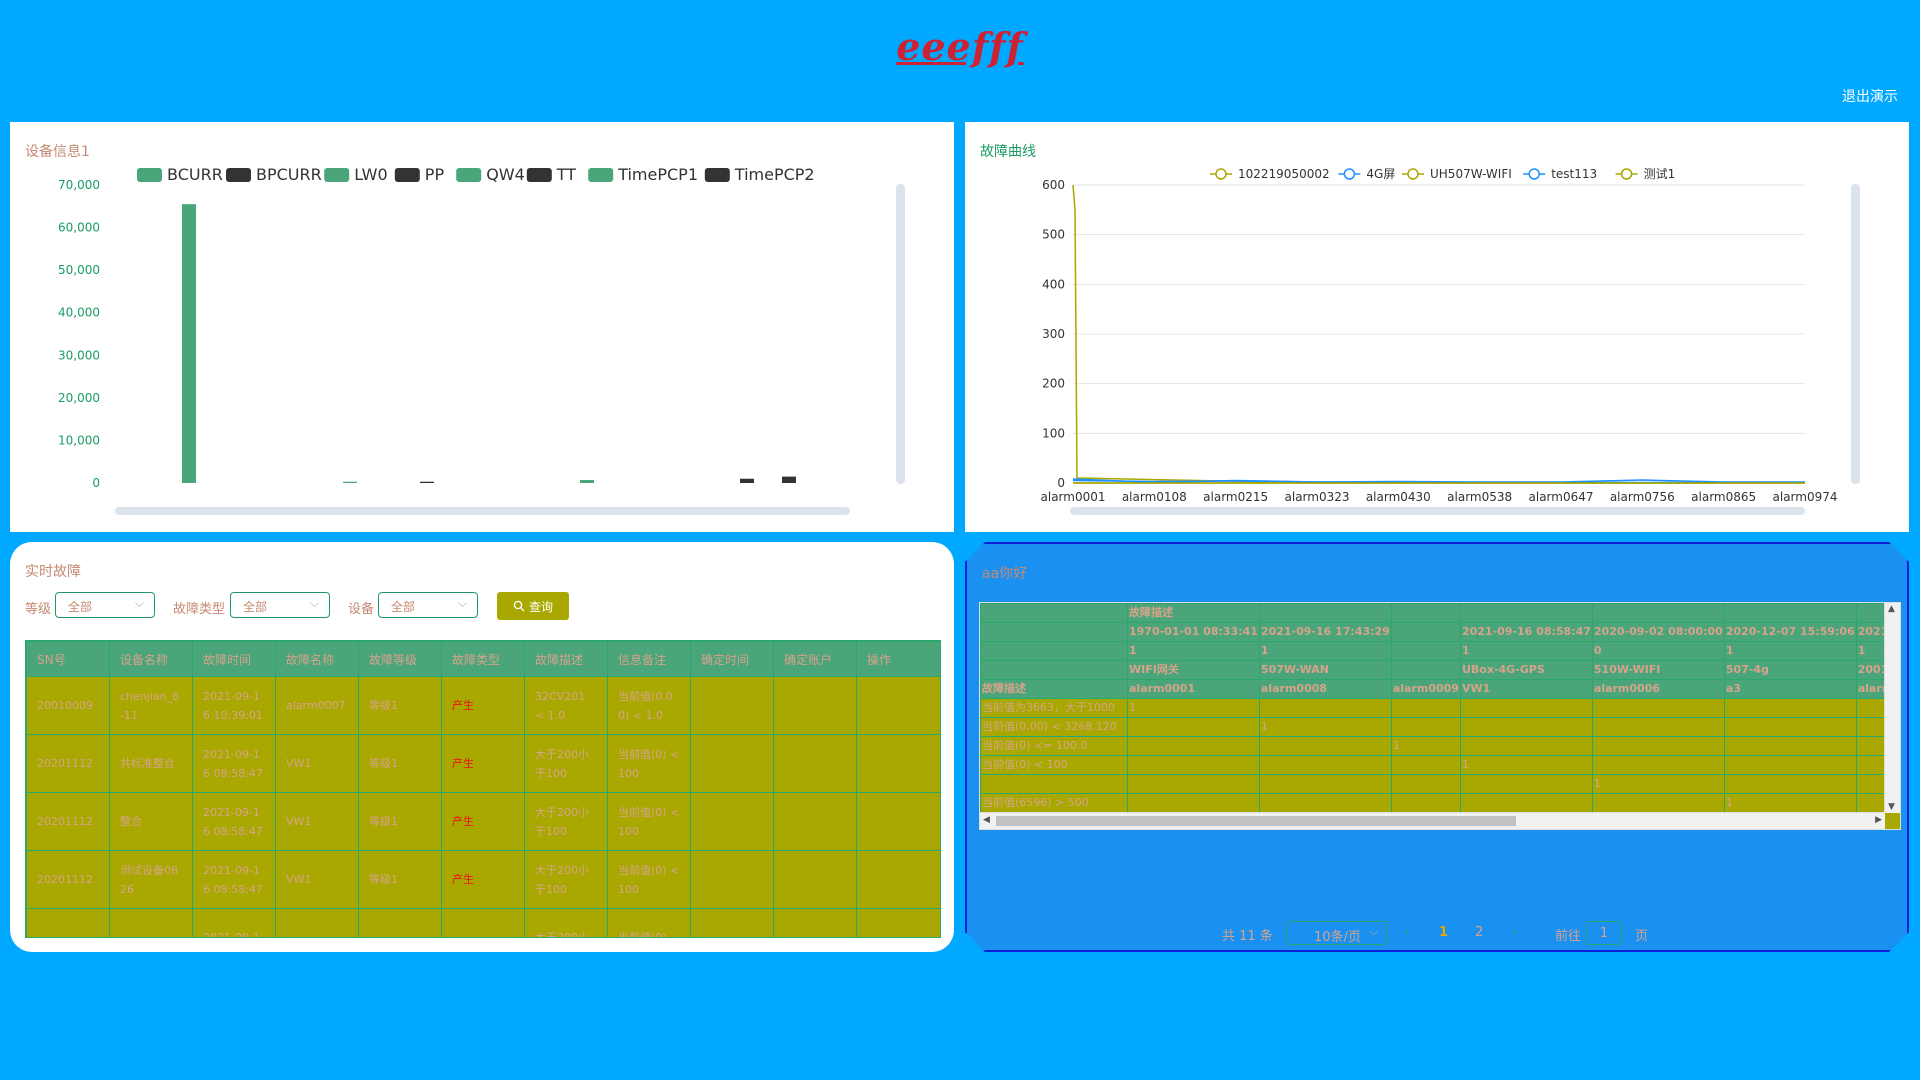 The image size is (1920, 1080). I want to click on column-header: 确定时间, so click(732, 659).